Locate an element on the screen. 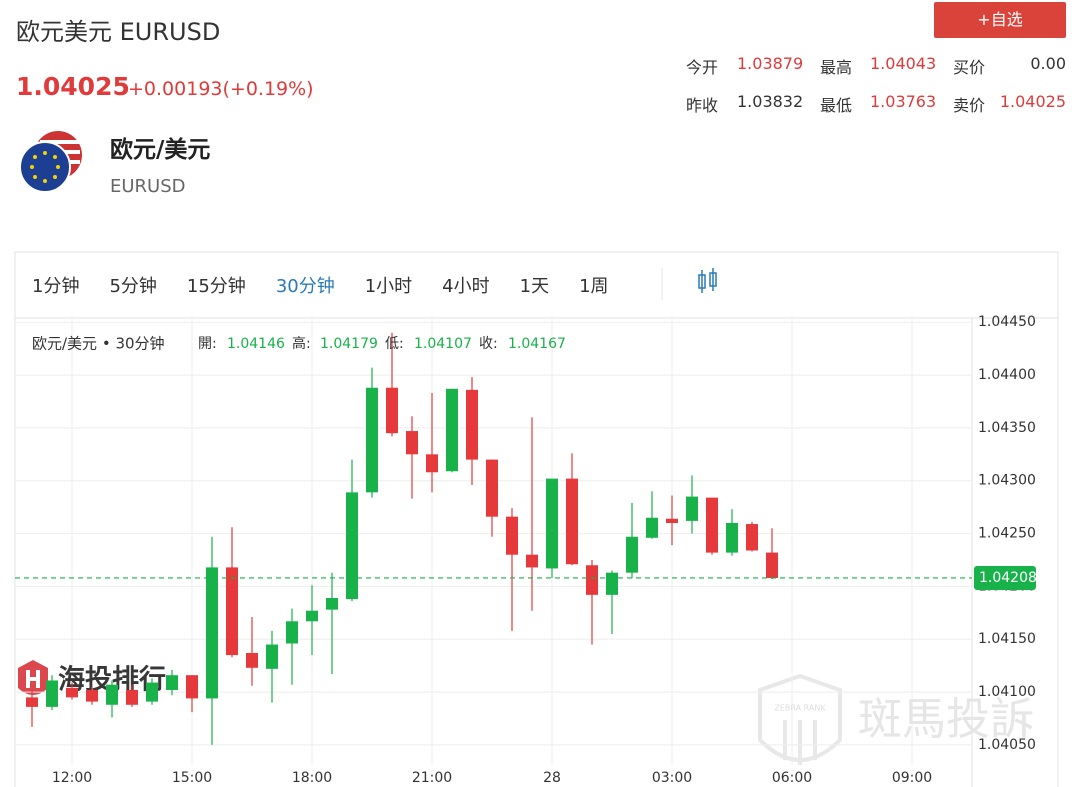 This screenshot has height=787, width=1080. legend-label: 高: is located at coordinates (301, 343).